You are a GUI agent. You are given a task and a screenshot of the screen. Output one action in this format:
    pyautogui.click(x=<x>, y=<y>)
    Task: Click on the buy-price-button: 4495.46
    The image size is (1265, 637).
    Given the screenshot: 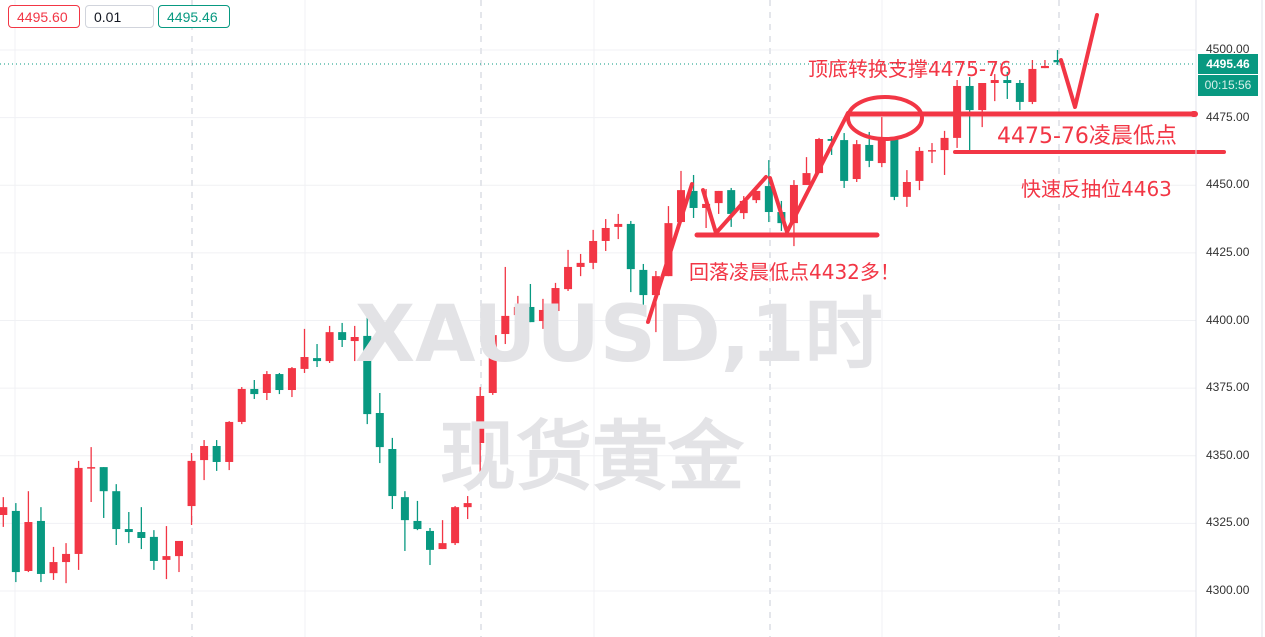 What is the action you would take?
    pyautogui.click(x=194, y=16)
    